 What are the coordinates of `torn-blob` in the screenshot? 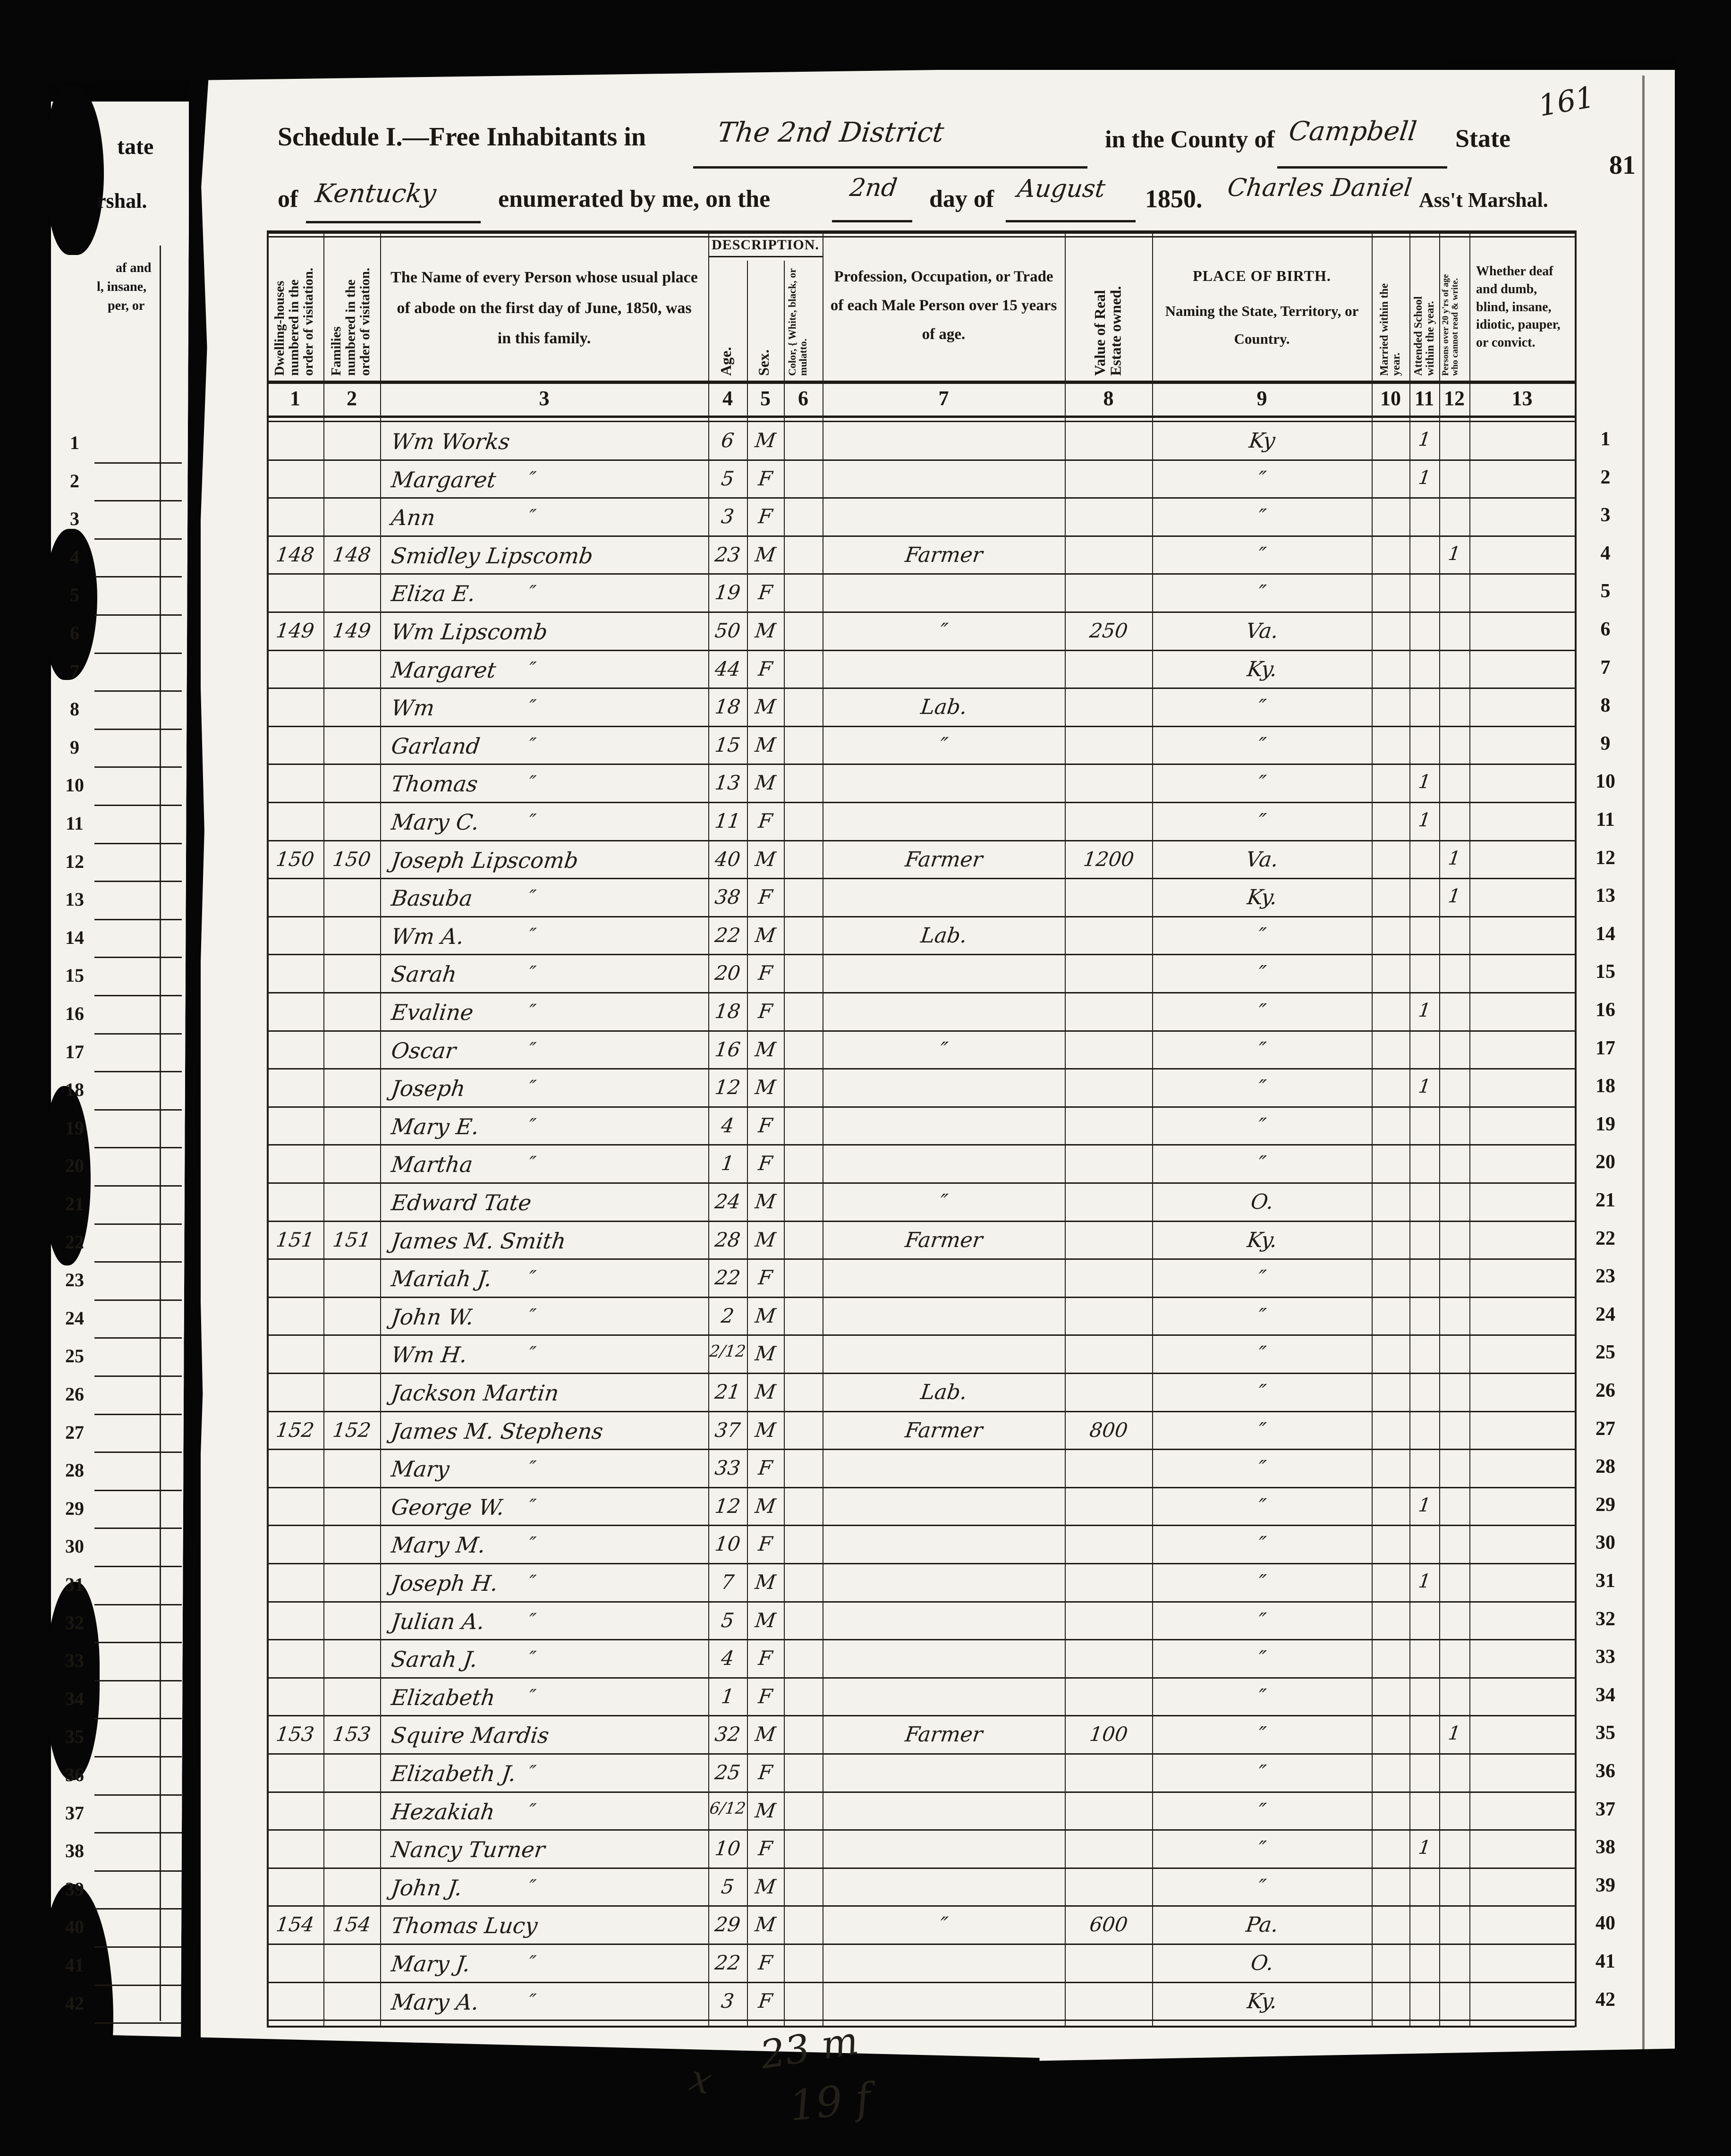 It's located at (67, 1176).